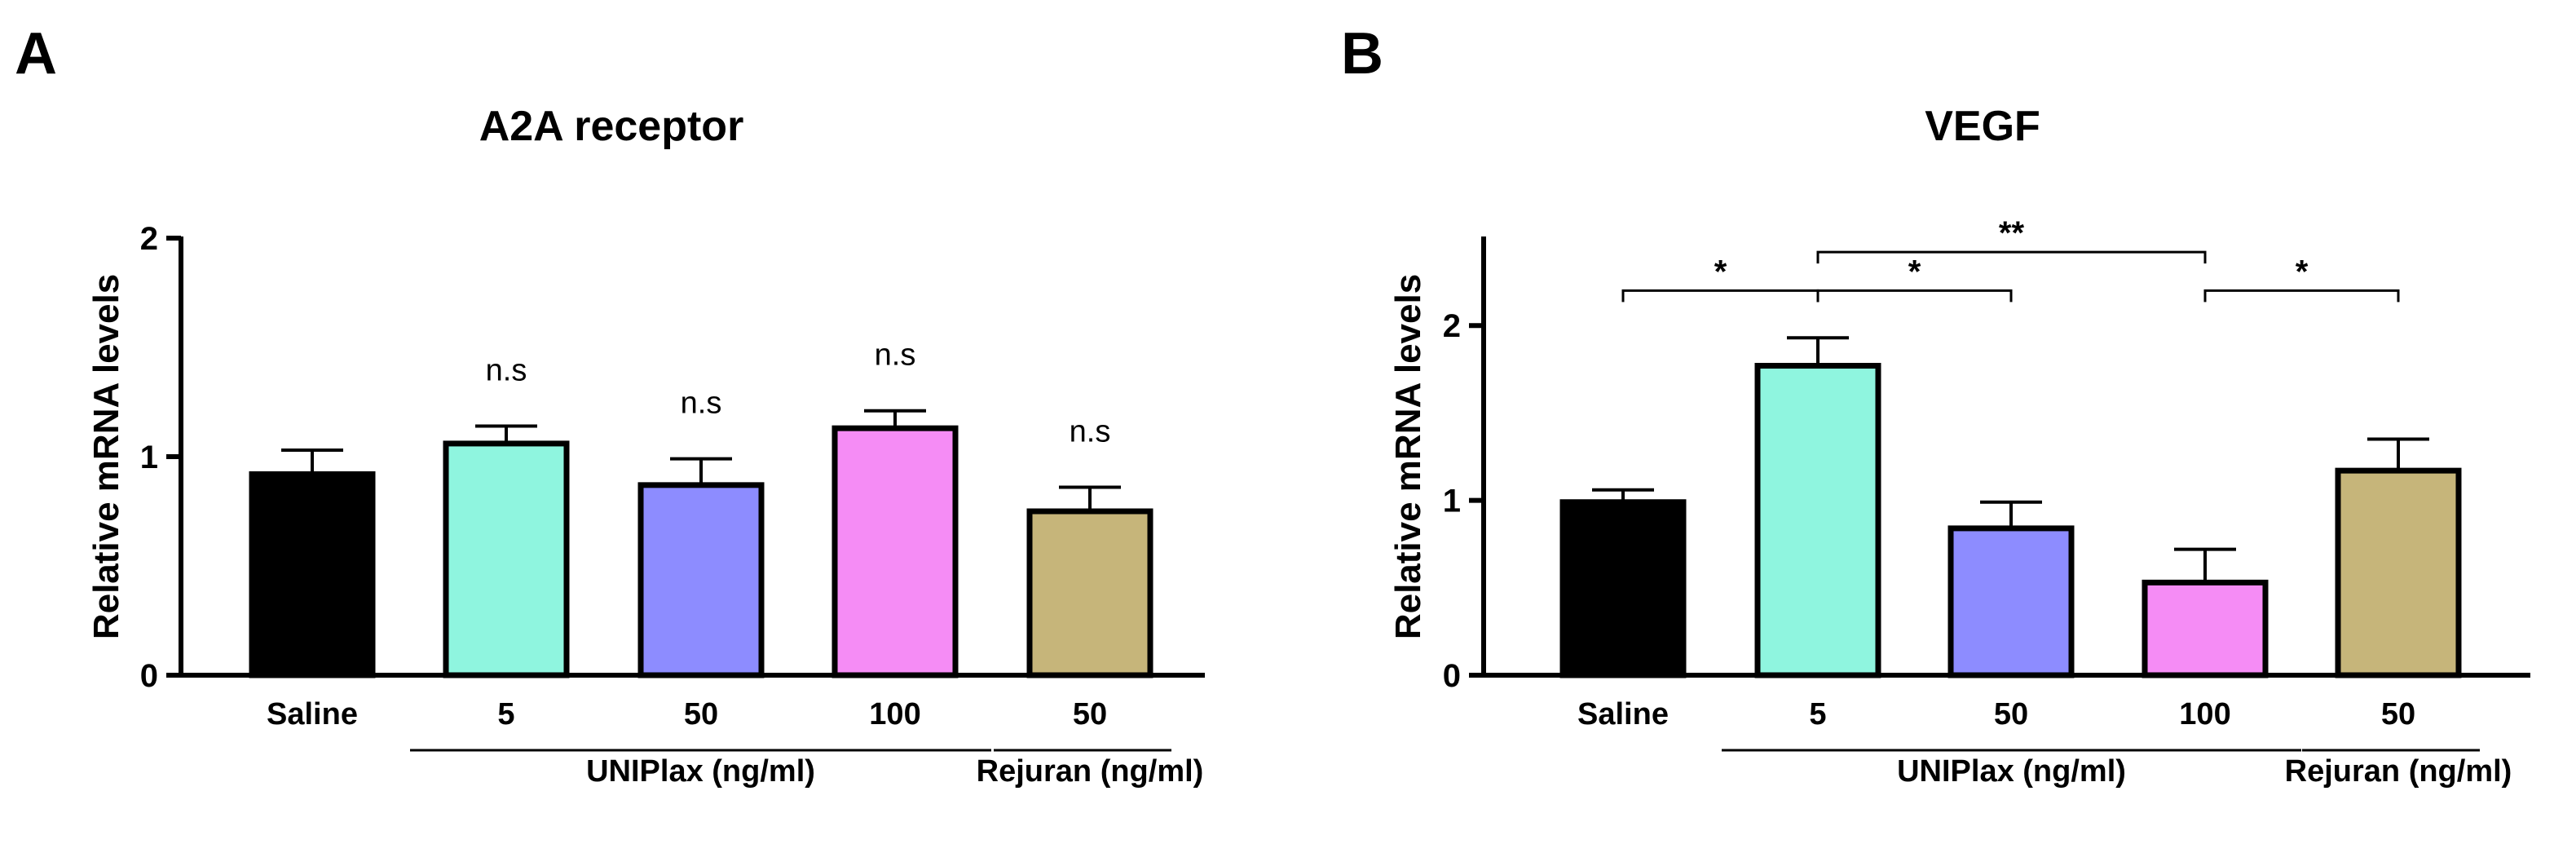 This screenshot has width=2576, height=844. What do you see at coordinates (36, 54) in the screenshot?
I see `panel-letter-a: A` at bounding box center [36, 54].